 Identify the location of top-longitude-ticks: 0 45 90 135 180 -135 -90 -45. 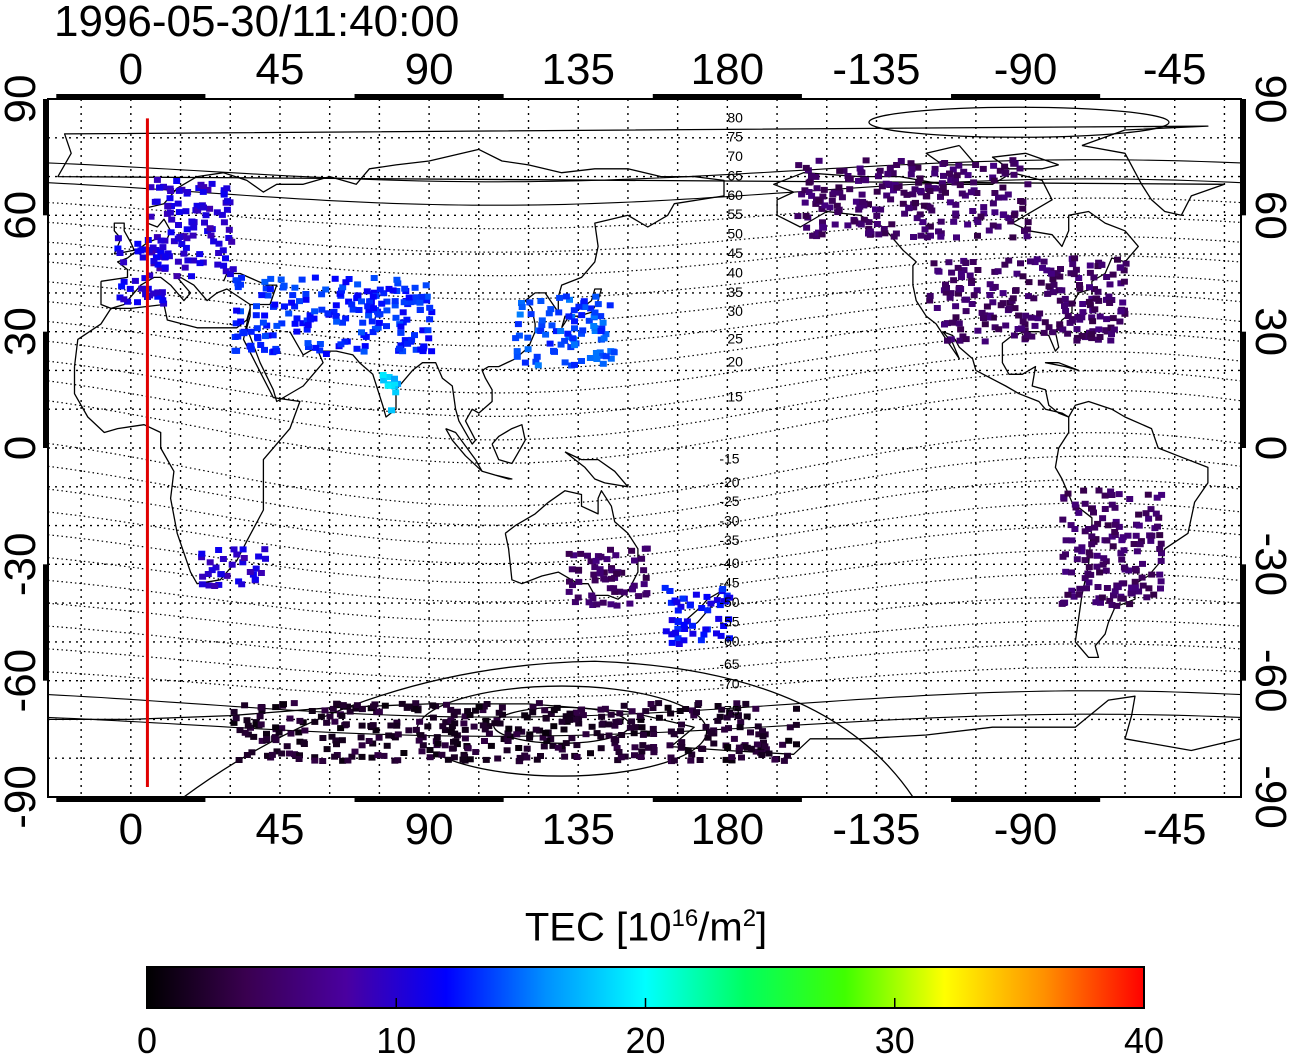
(663, 69).